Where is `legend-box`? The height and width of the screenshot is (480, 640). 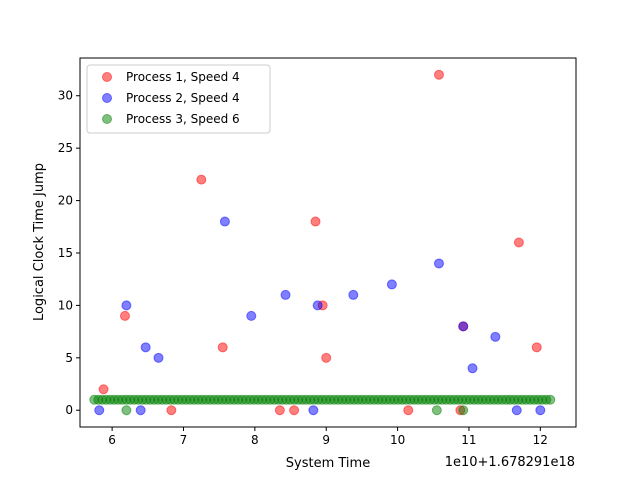 legend-box is located at coordinates (178, 99).